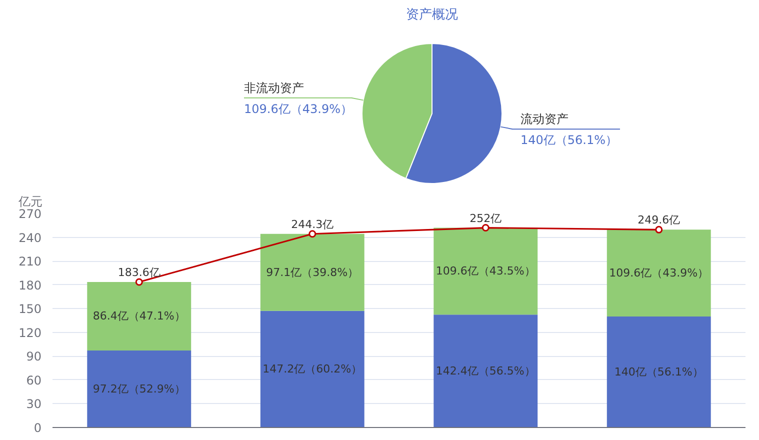 Image resolution: width=759 pixels, height=440 pixels. Describe the element at coordinates (274, 87) in the screenshot. I see `slice-label: 非流动资产` at that location.